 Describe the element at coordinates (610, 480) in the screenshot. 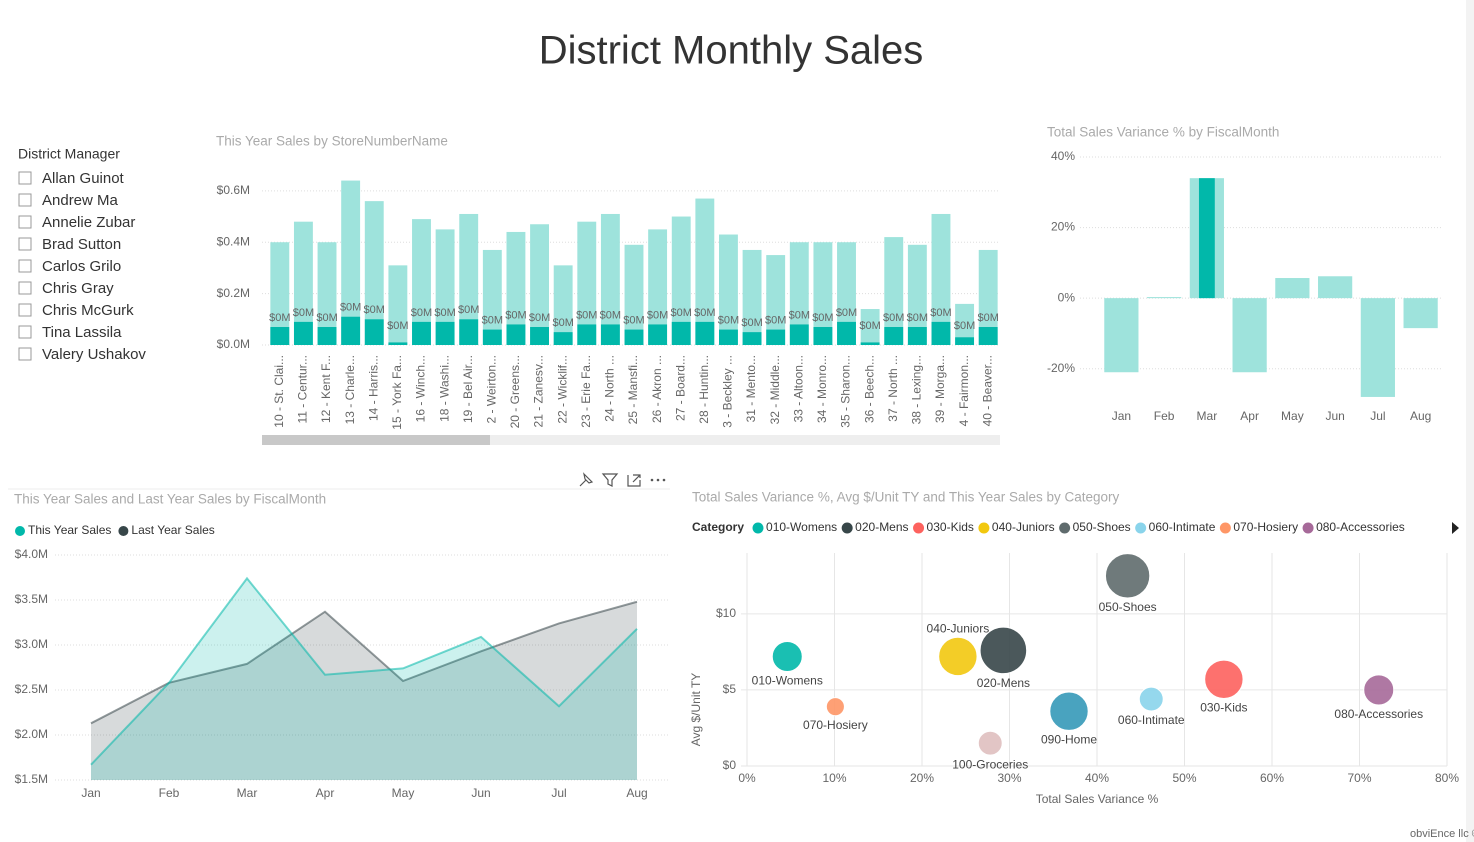

I see `filter-icon` at that location.